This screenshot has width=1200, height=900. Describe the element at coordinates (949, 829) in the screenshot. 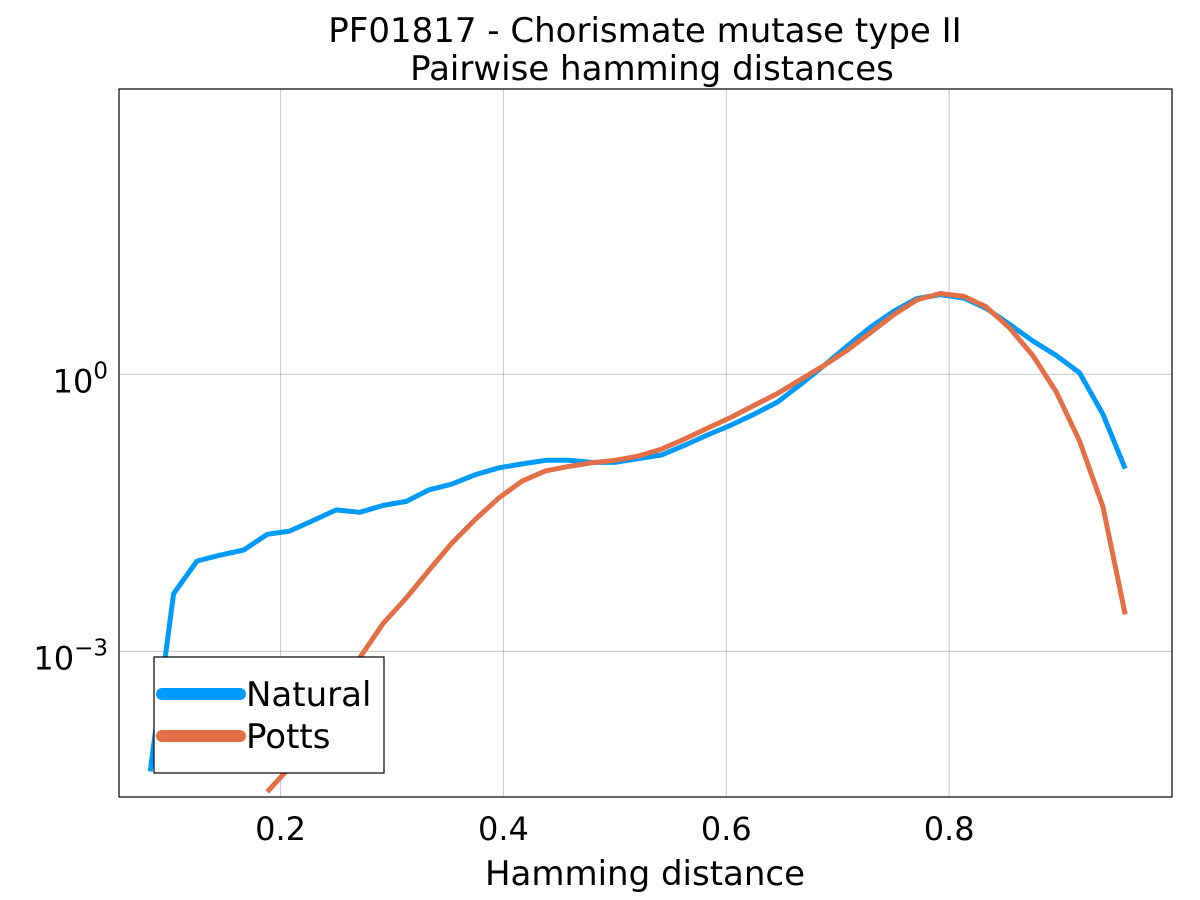

I see `x-tick-label-3: 0.8` at that location.